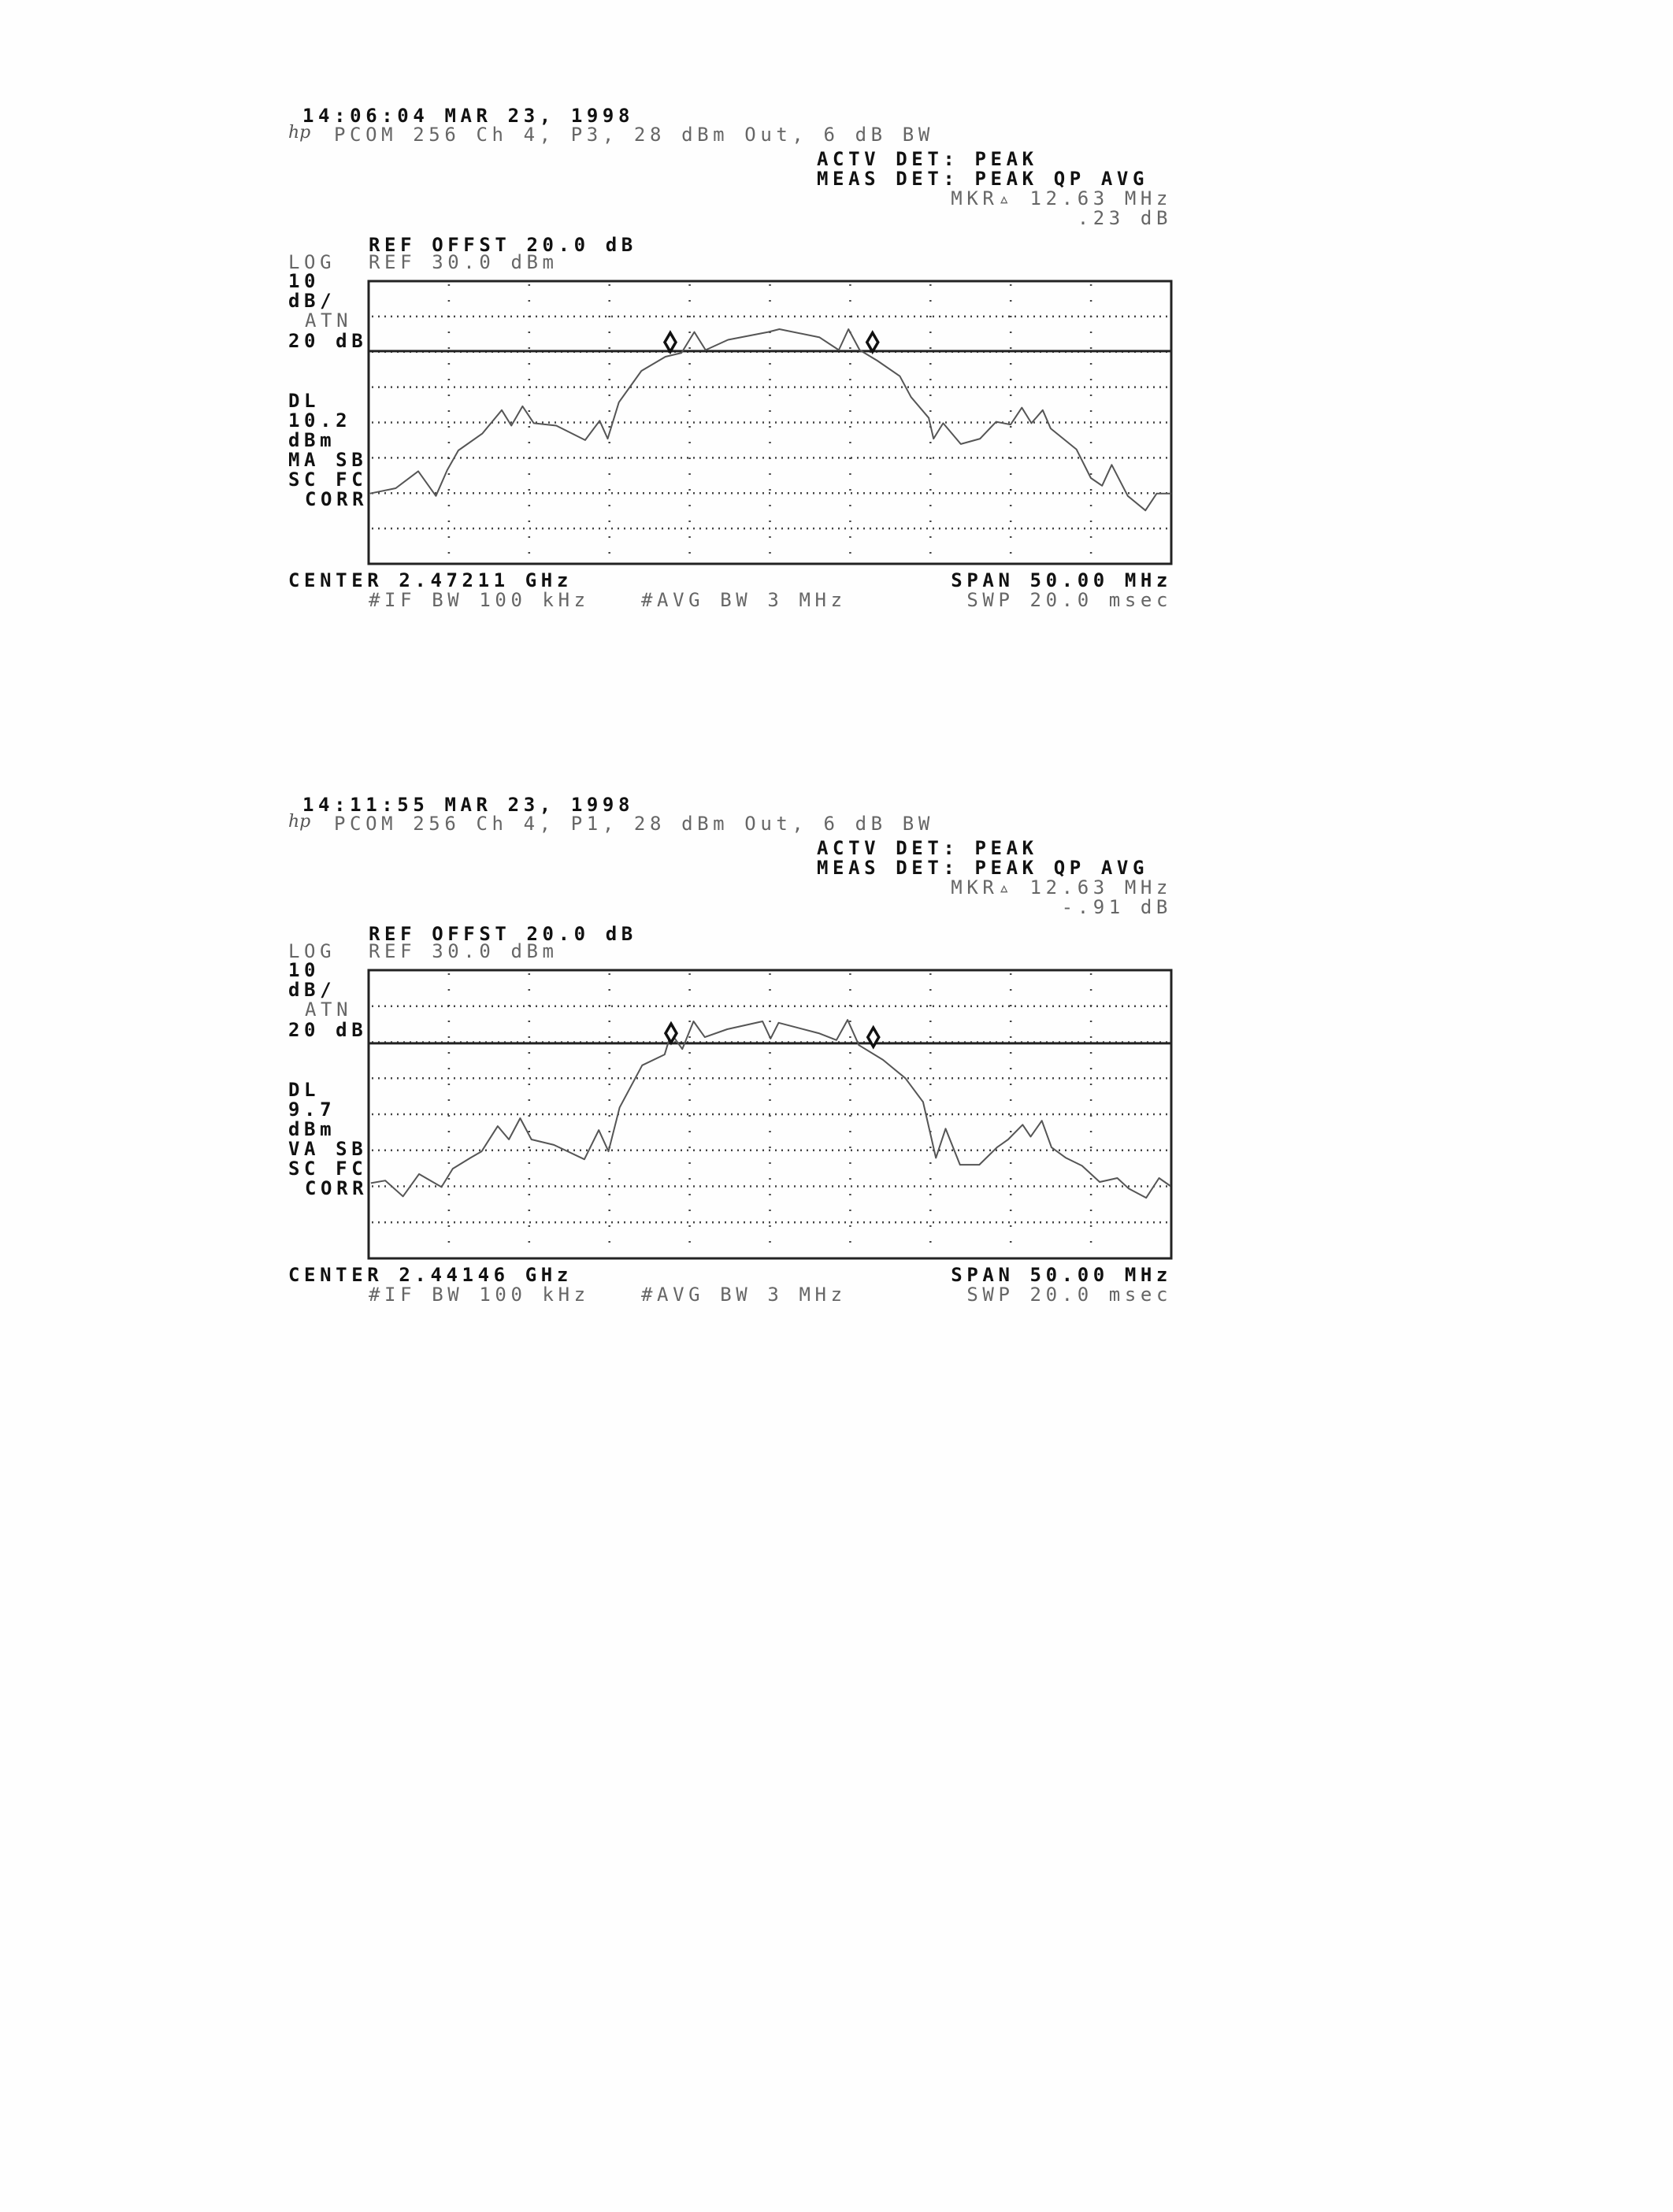  Describe the element at coordinates (634, 135) in the screenshot. I see `chart-title: PCOM 256 Ch 4, P3, 28 dBm Out, 6 dB BW` at that location.